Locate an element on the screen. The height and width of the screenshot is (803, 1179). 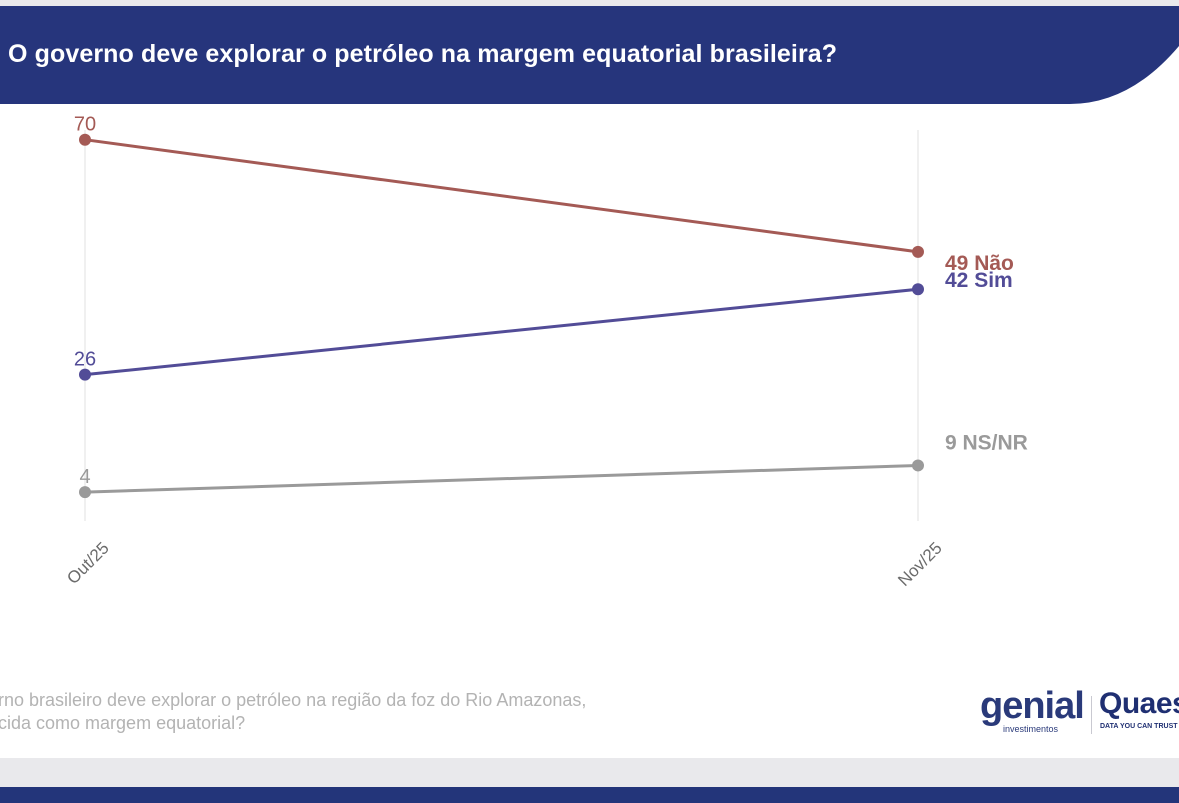
quaest-logo: Quaest DATA YOU CAN TRUST is located at coordinates (1139, 712).